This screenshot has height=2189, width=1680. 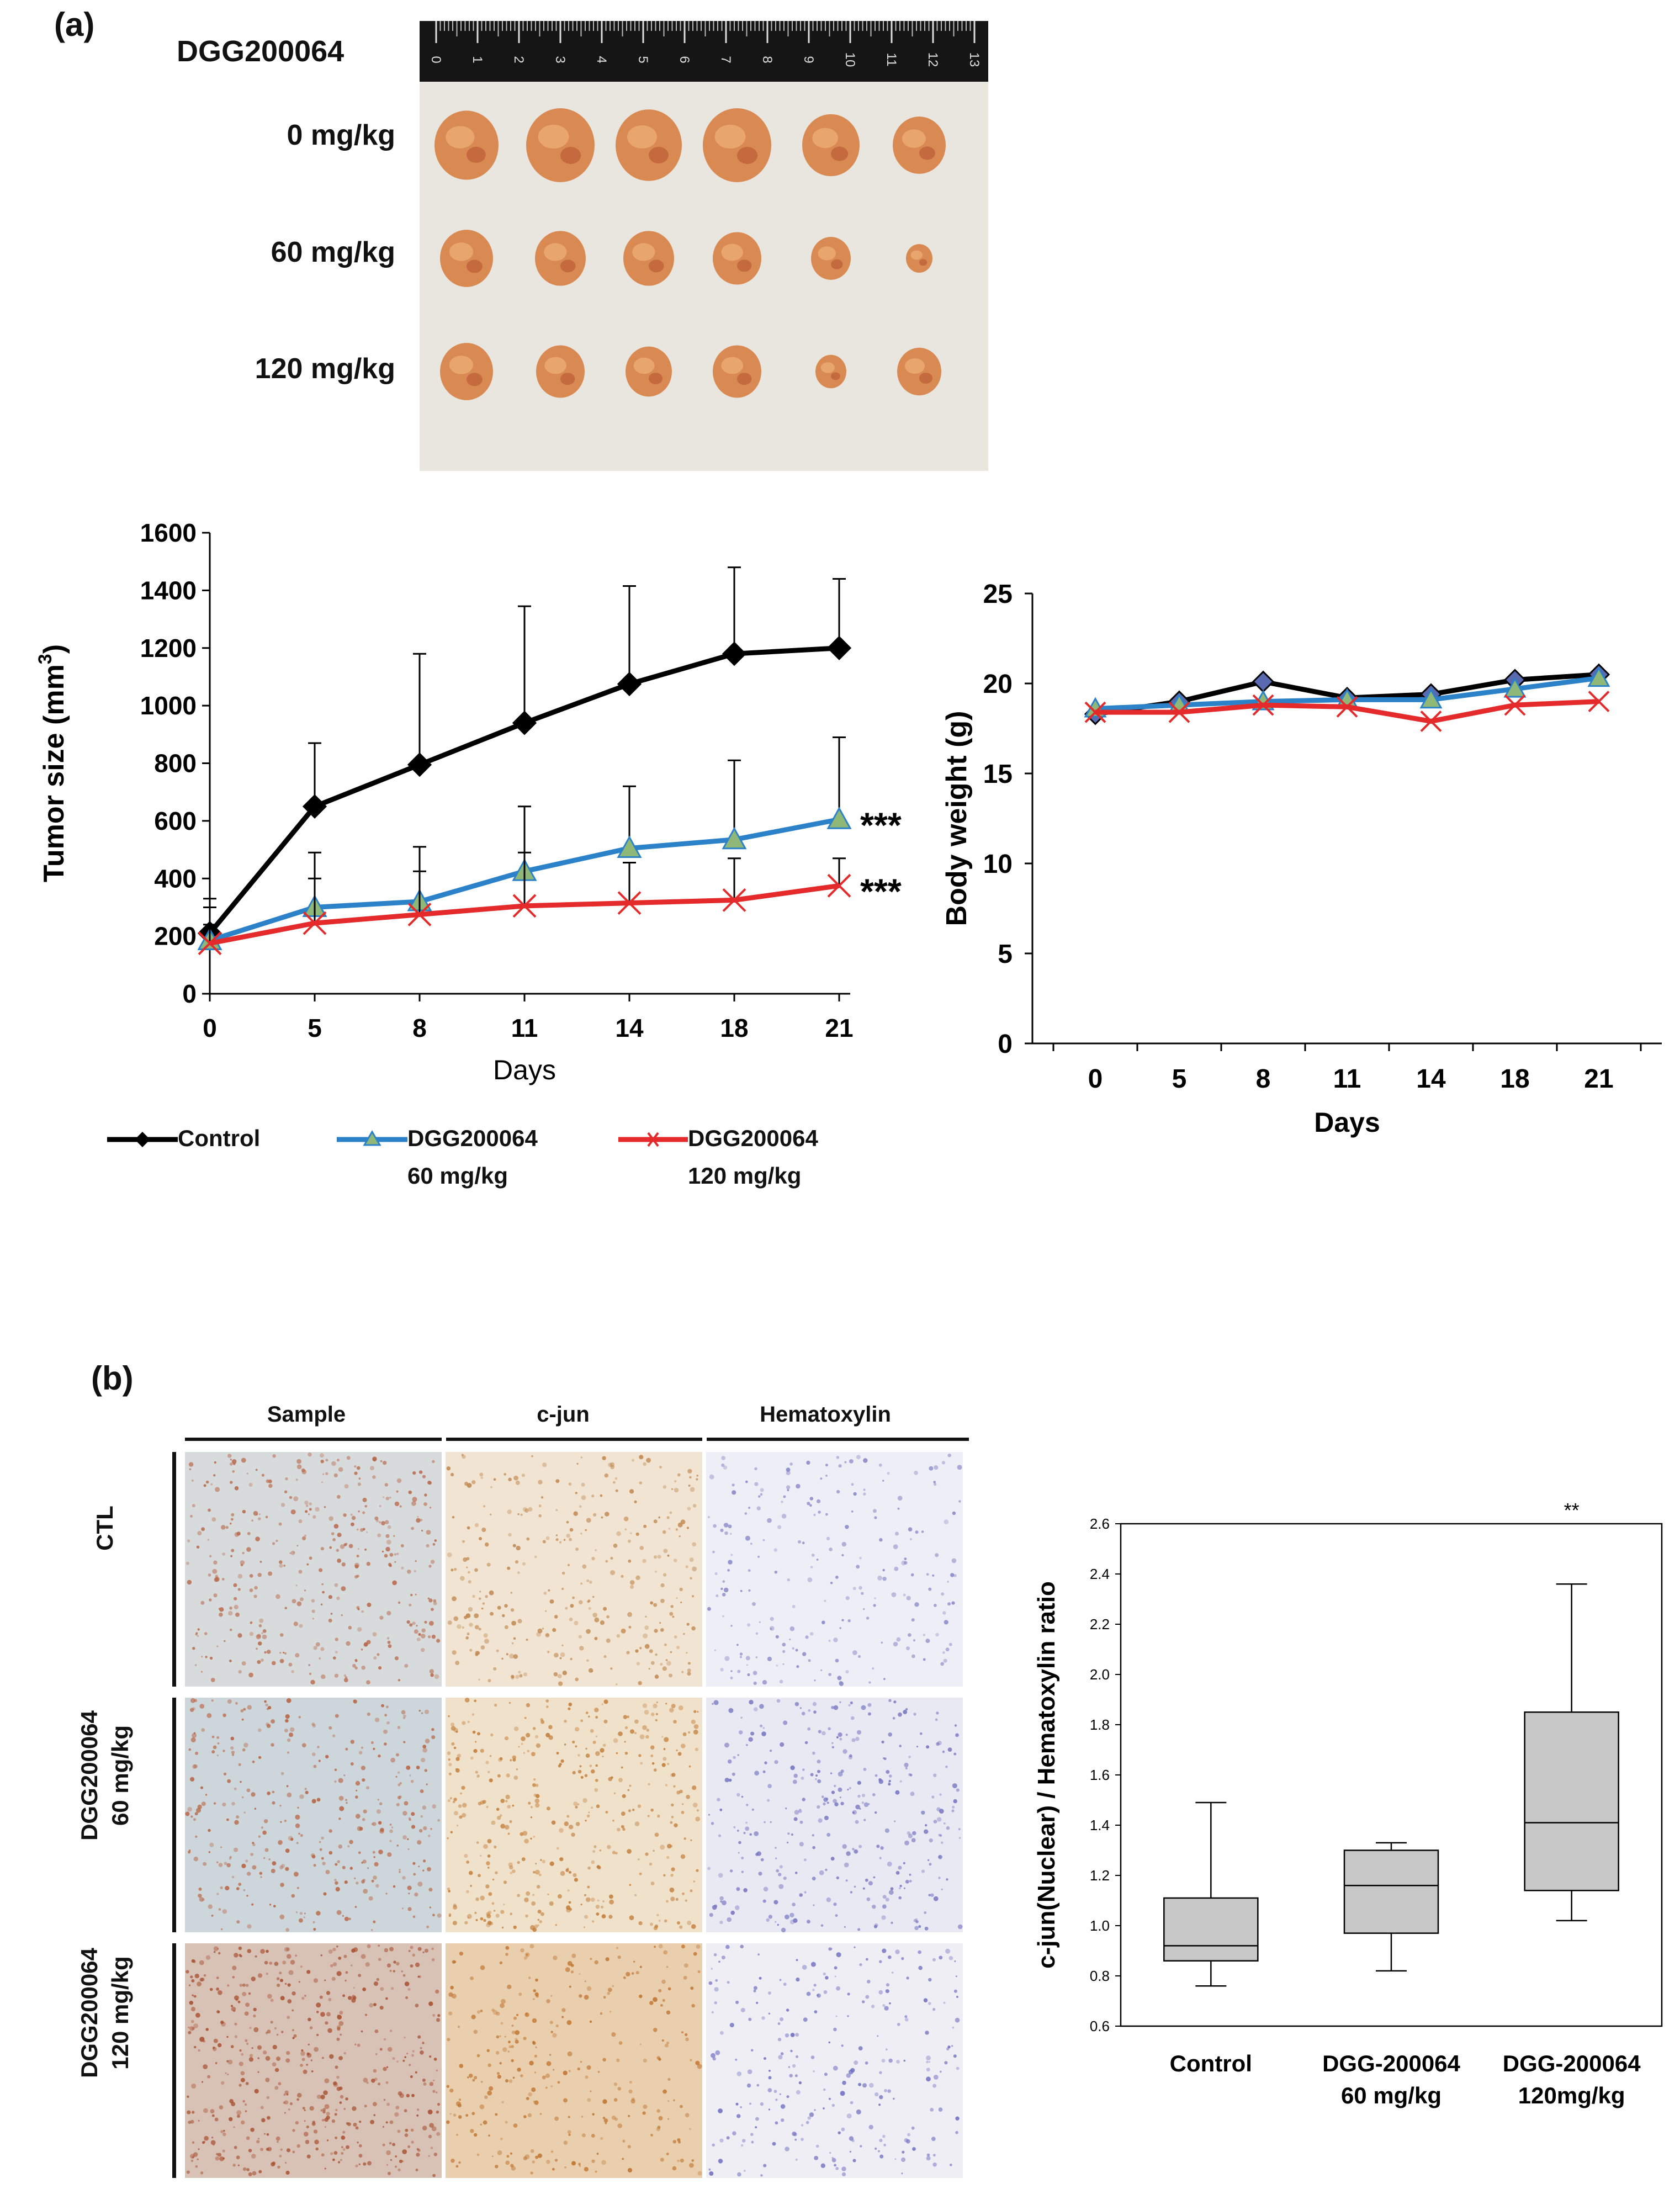 I want to click on col-header-sample: Sample, so click(x=306, y=1414).